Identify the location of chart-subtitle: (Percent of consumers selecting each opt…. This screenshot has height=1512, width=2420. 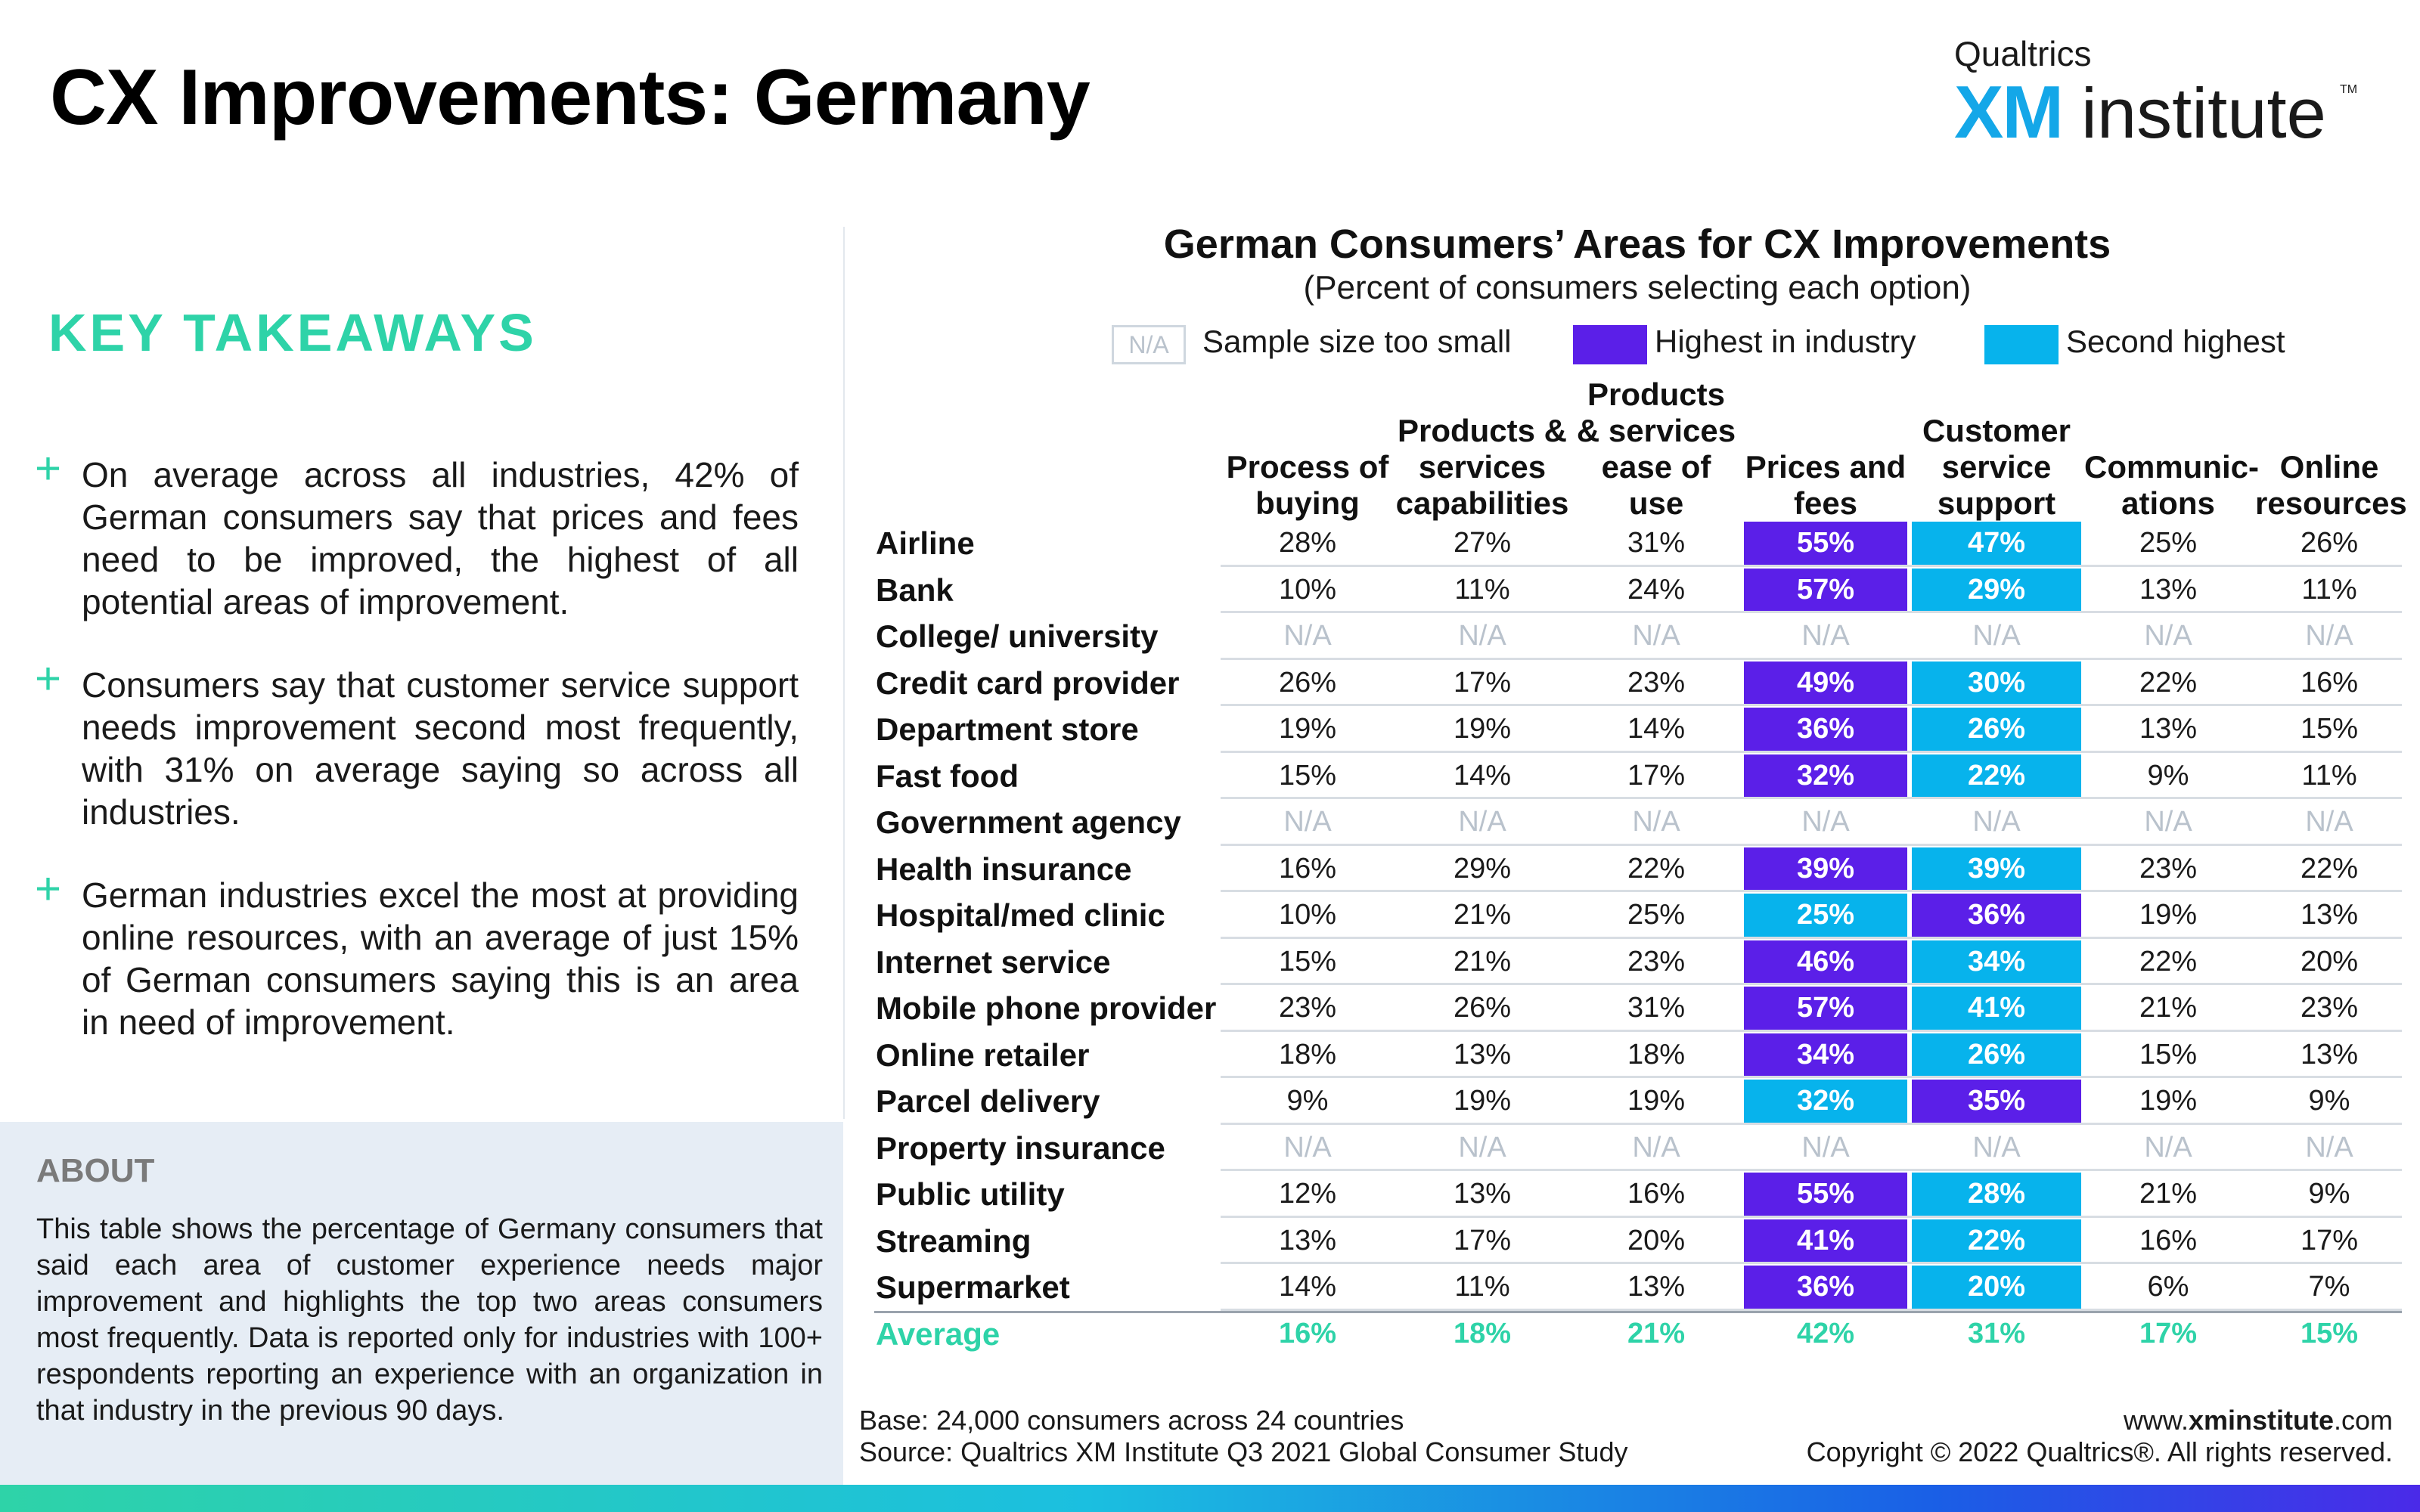
(1637, 287).